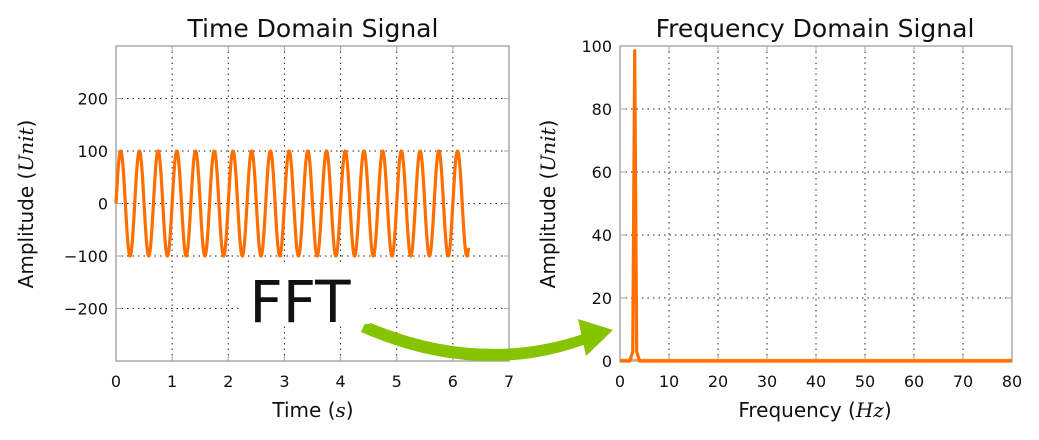  Describe the element at coordinates (475, 341) in the screenshot. I see `fft-arrow-body` at that location.